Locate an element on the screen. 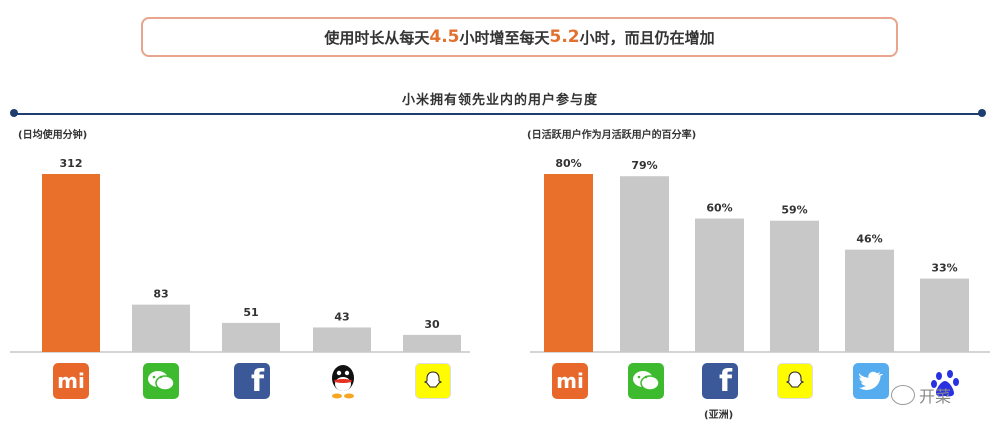  right-value-label-mi: 80% is located at coordinates (568, 163).